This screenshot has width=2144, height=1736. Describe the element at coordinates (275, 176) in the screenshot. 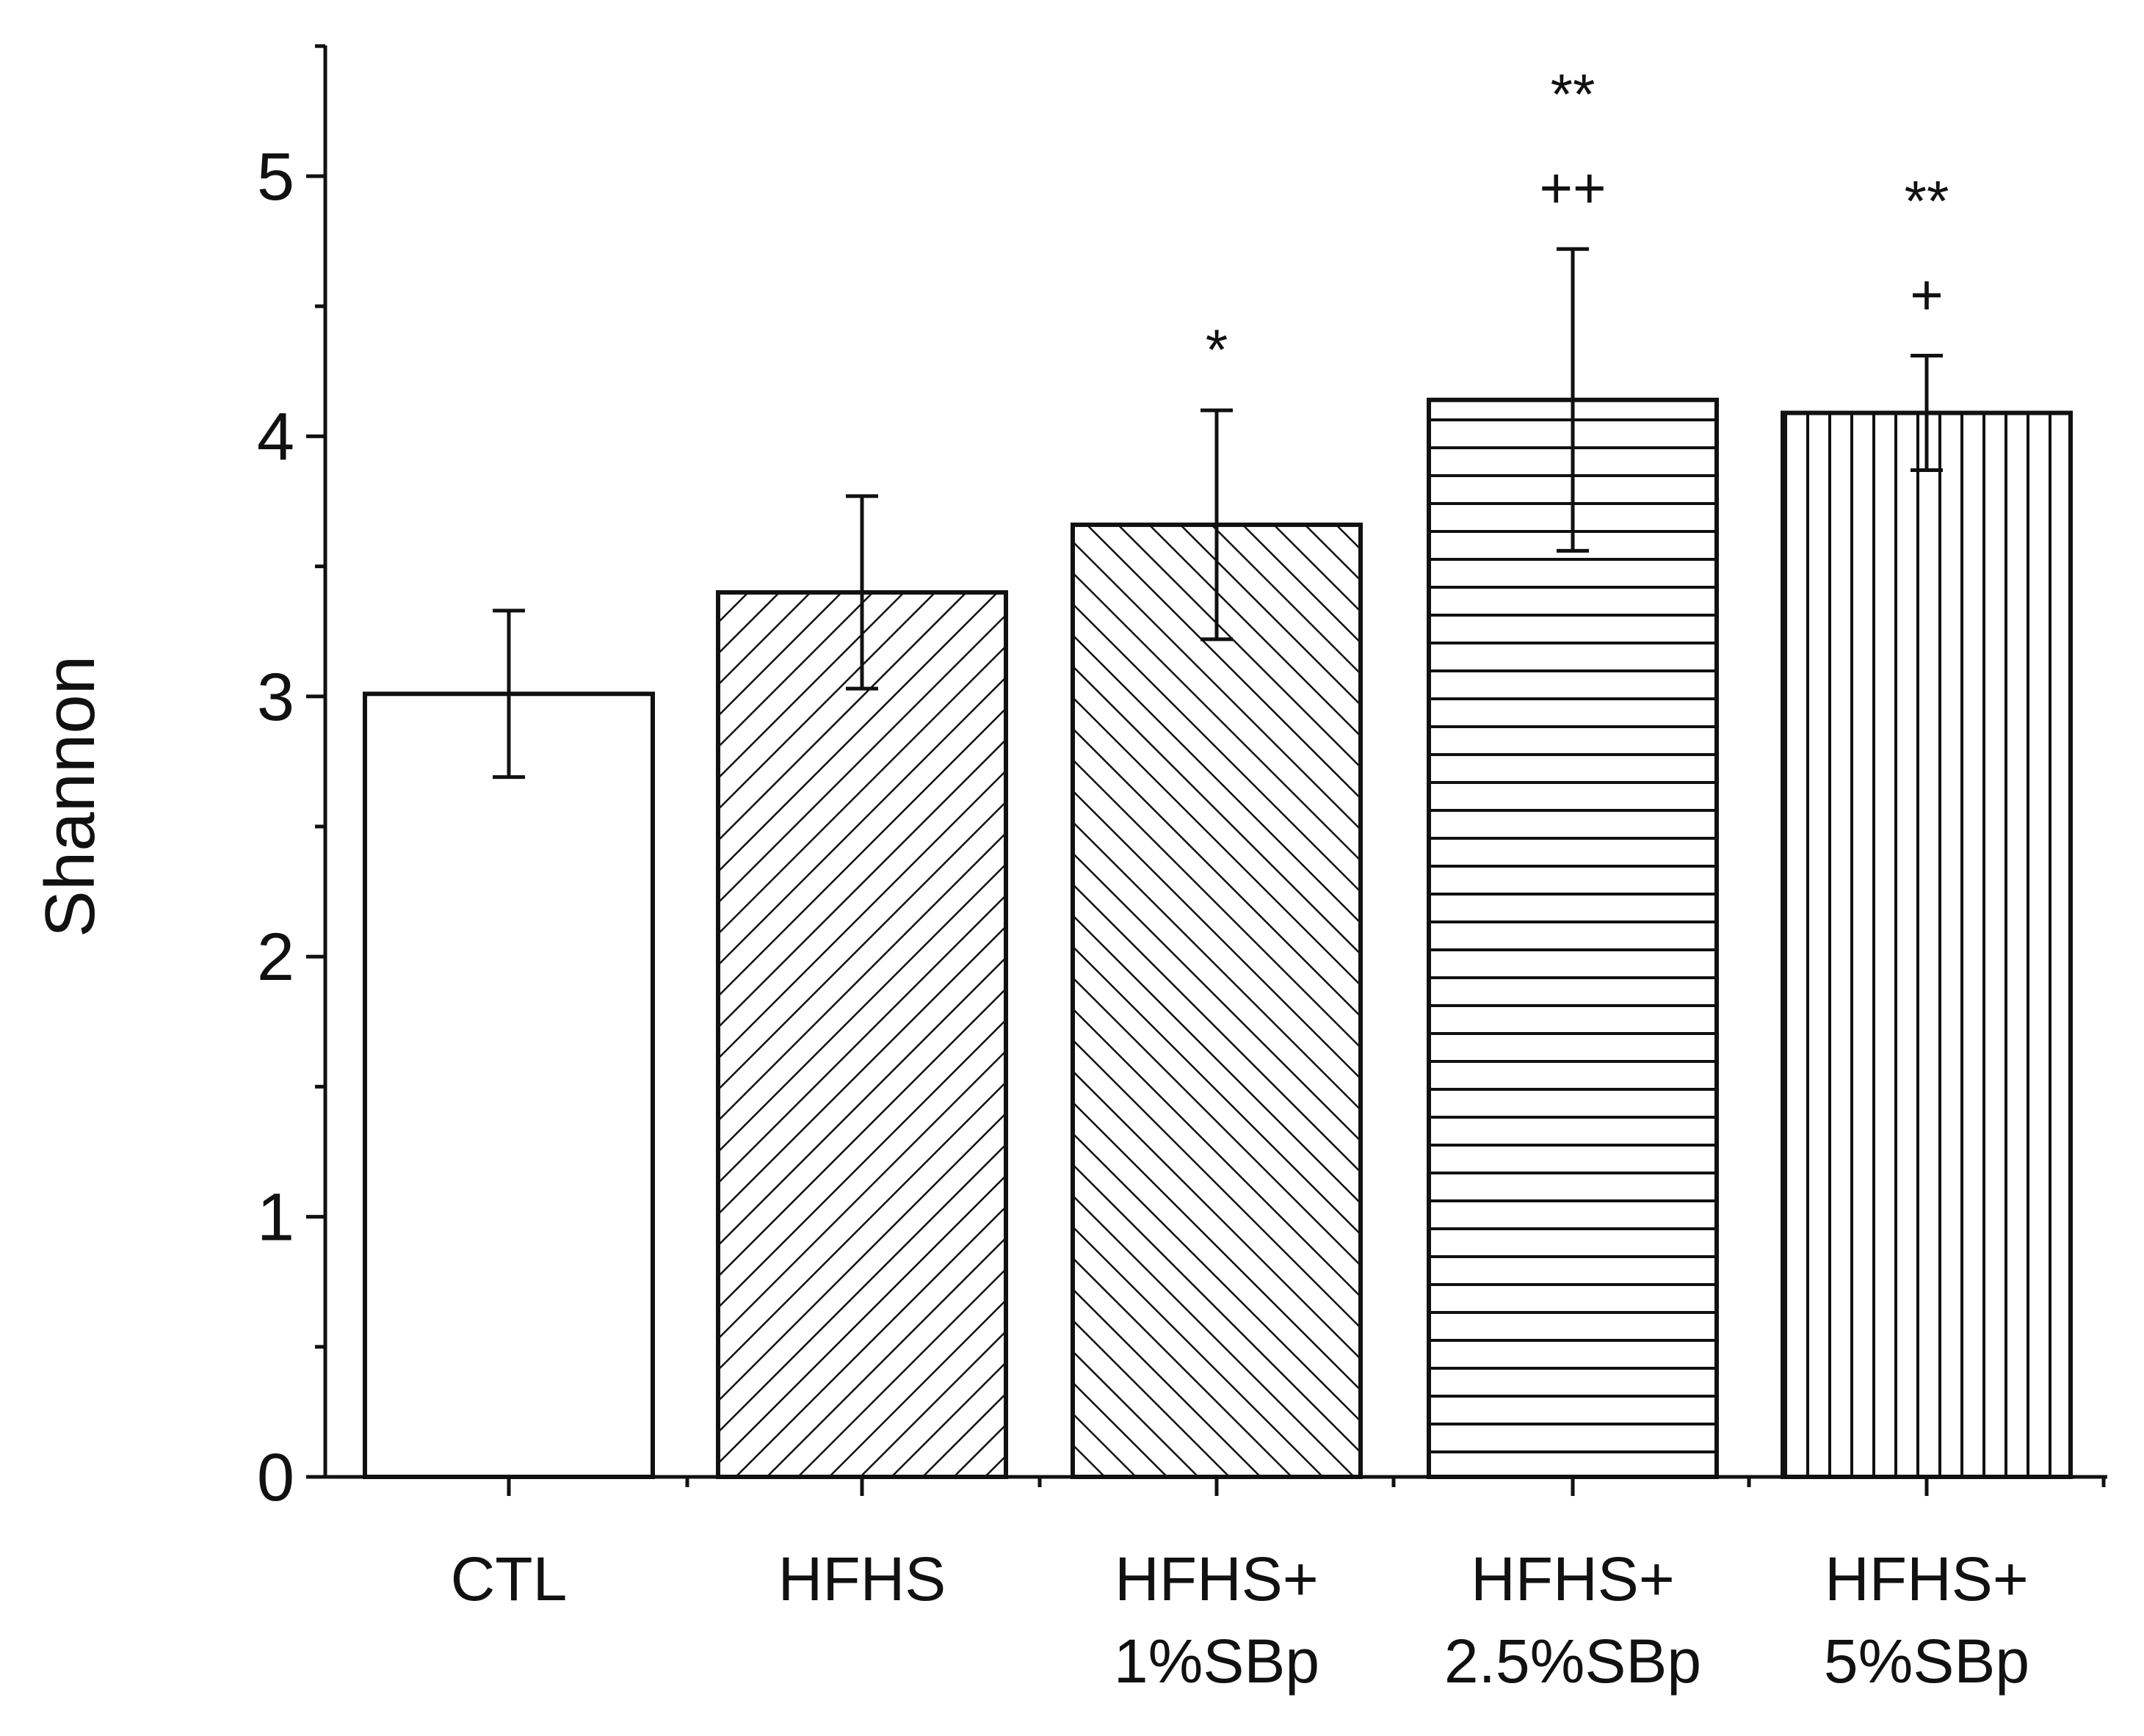

I see `y-tick-label: 5` at that location.